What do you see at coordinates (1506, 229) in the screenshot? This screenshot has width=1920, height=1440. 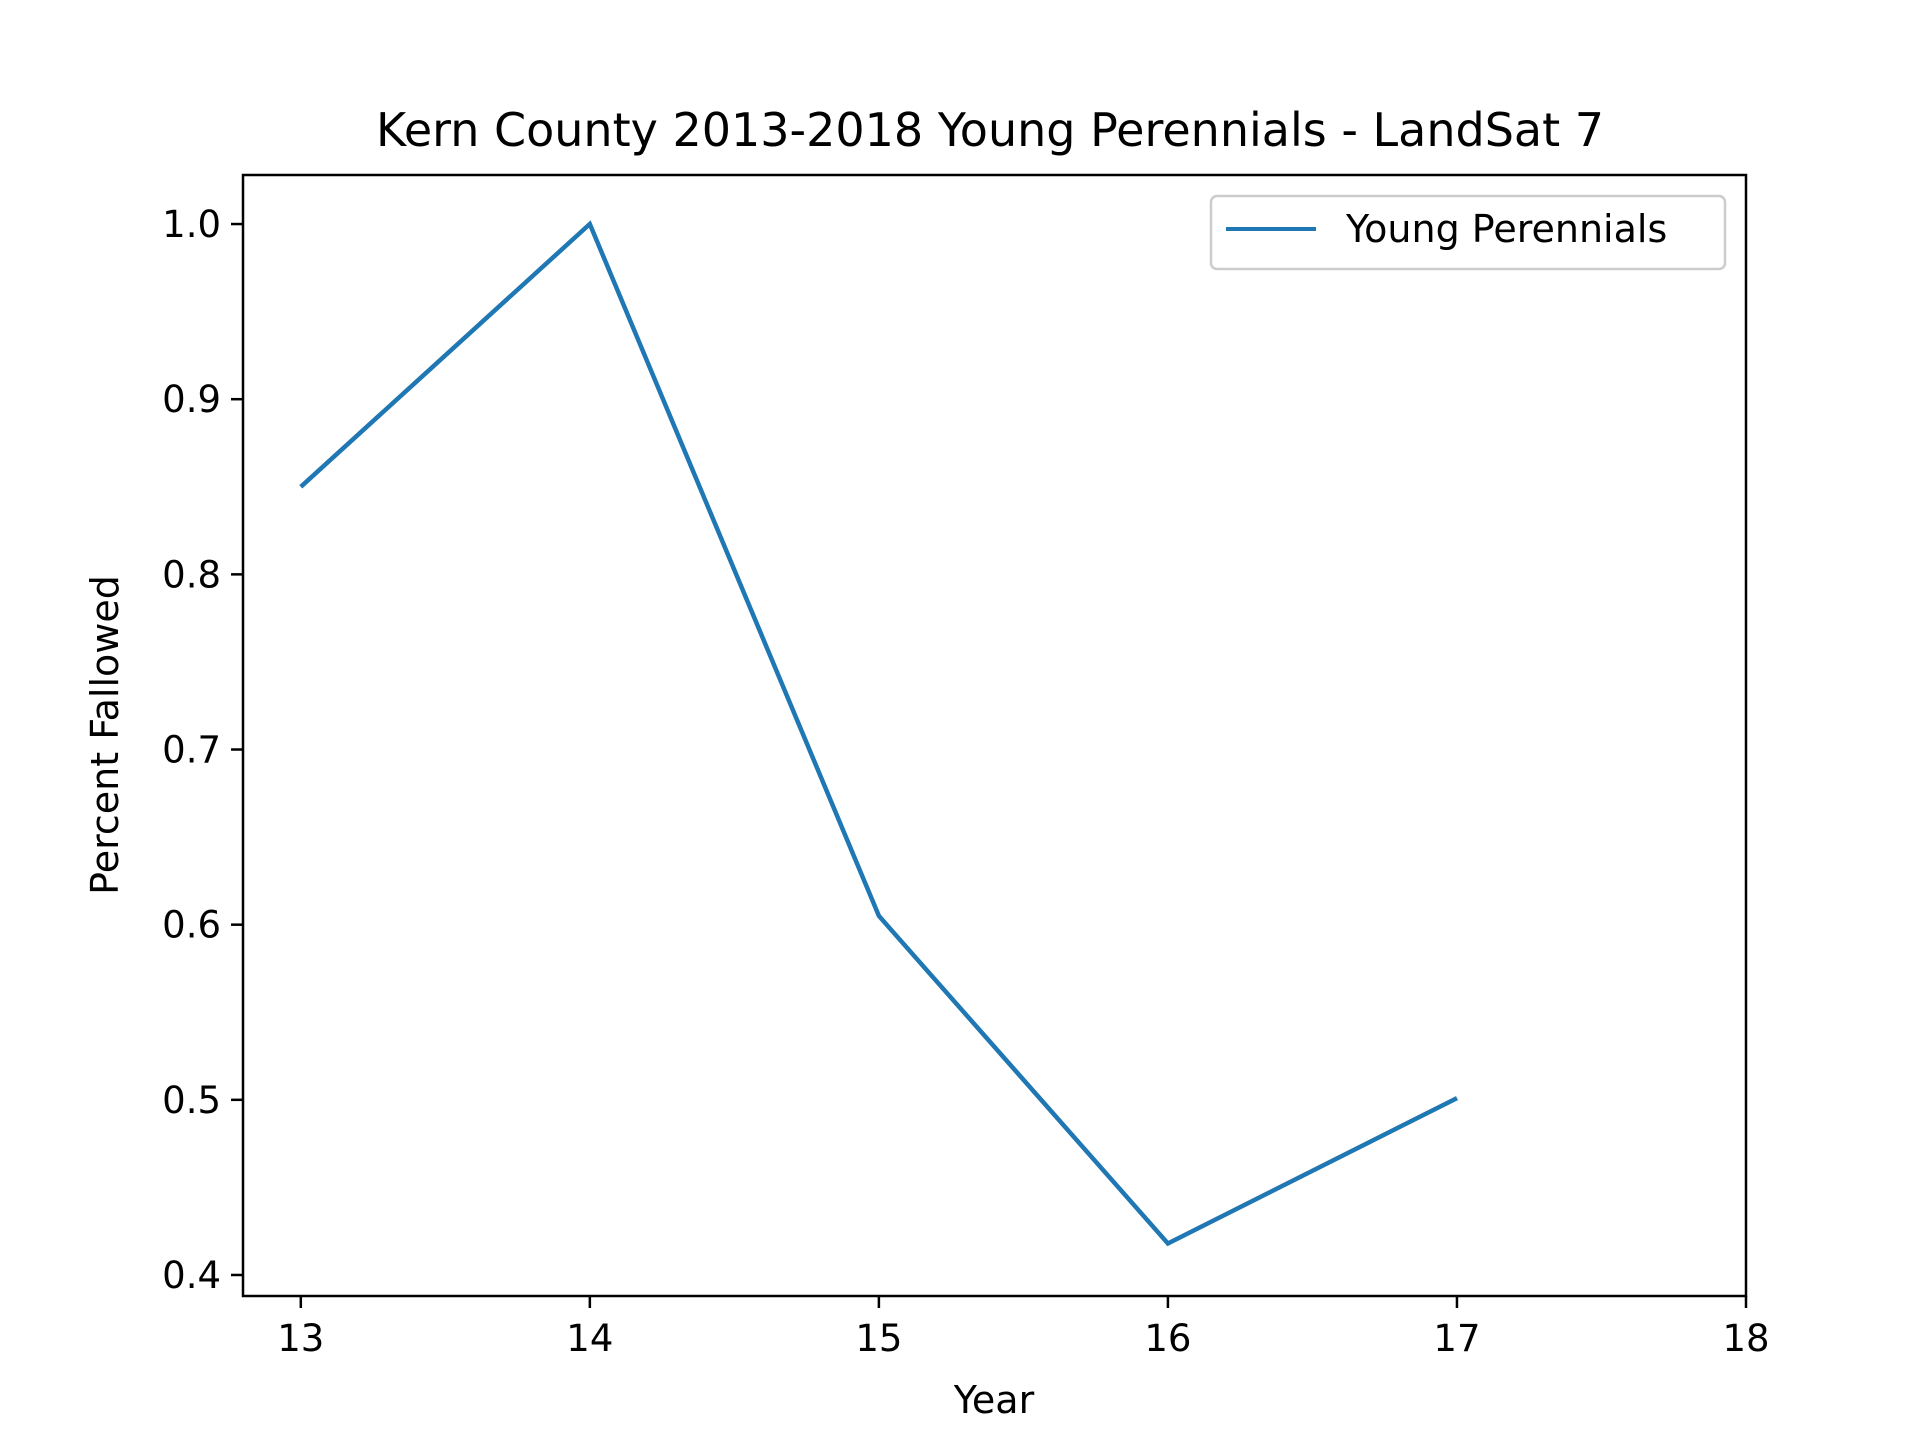 I see `legend-label: Young Perennials` at bounding box center [1506, 229].